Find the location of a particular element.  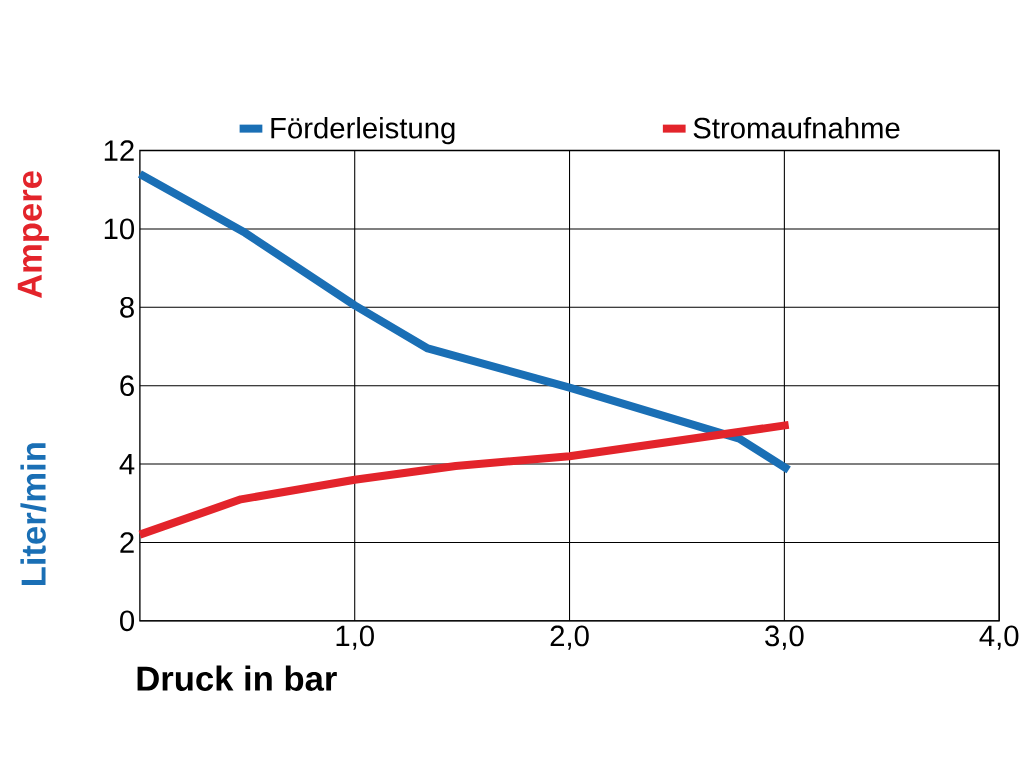

y-tick-label: 12 is located at coordinates (119, 150).